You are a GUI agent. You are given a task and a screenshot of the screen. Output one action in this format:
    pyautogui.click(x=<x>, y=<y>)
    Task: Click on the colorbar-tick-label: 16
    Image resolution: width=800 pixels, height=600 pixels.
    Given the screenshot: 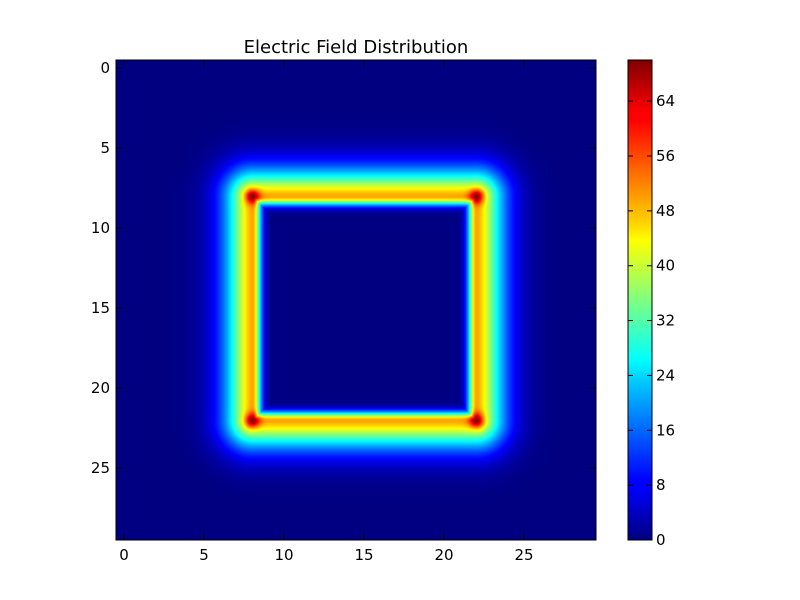 What is the action you would take?
    pyautogui.click(x=665, y=430)
    